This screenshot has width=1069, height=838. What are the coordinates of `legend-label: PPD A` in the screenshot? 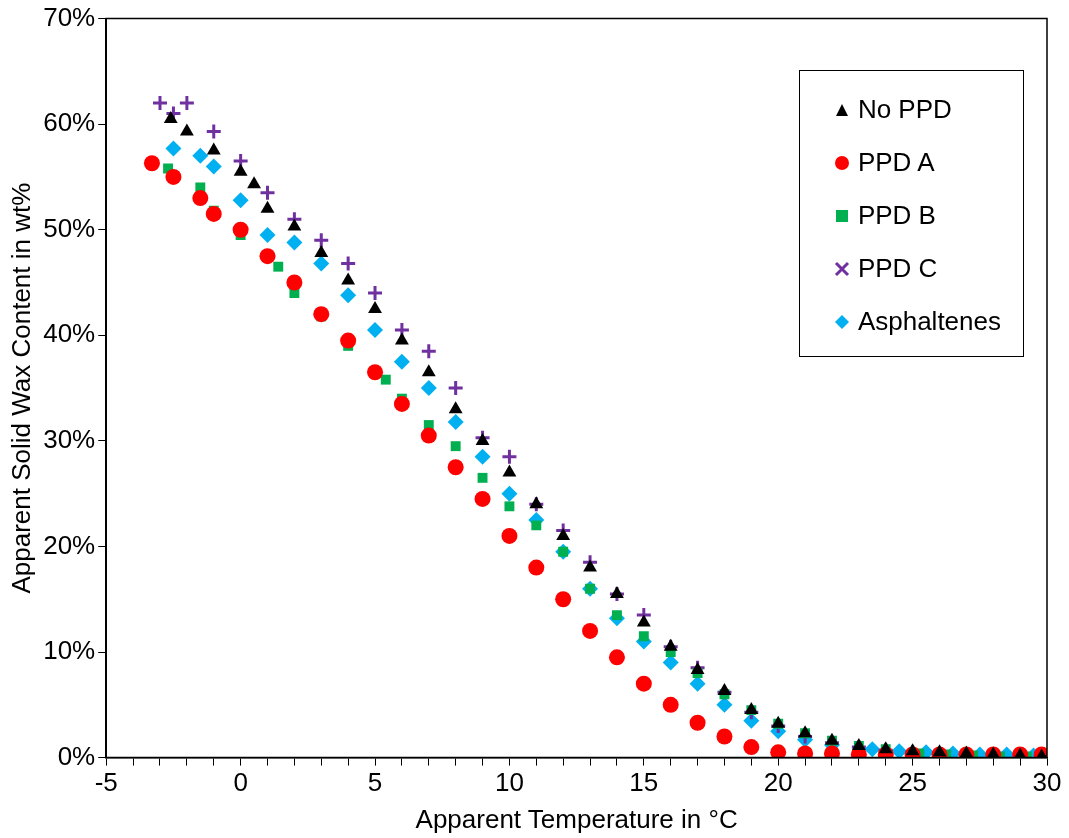 It's located at (896, 162).